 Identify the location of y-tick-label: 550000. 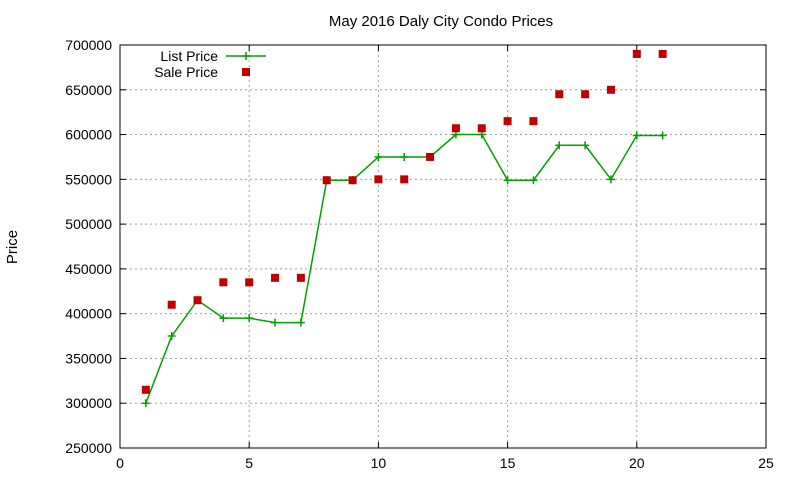
(88, 179).